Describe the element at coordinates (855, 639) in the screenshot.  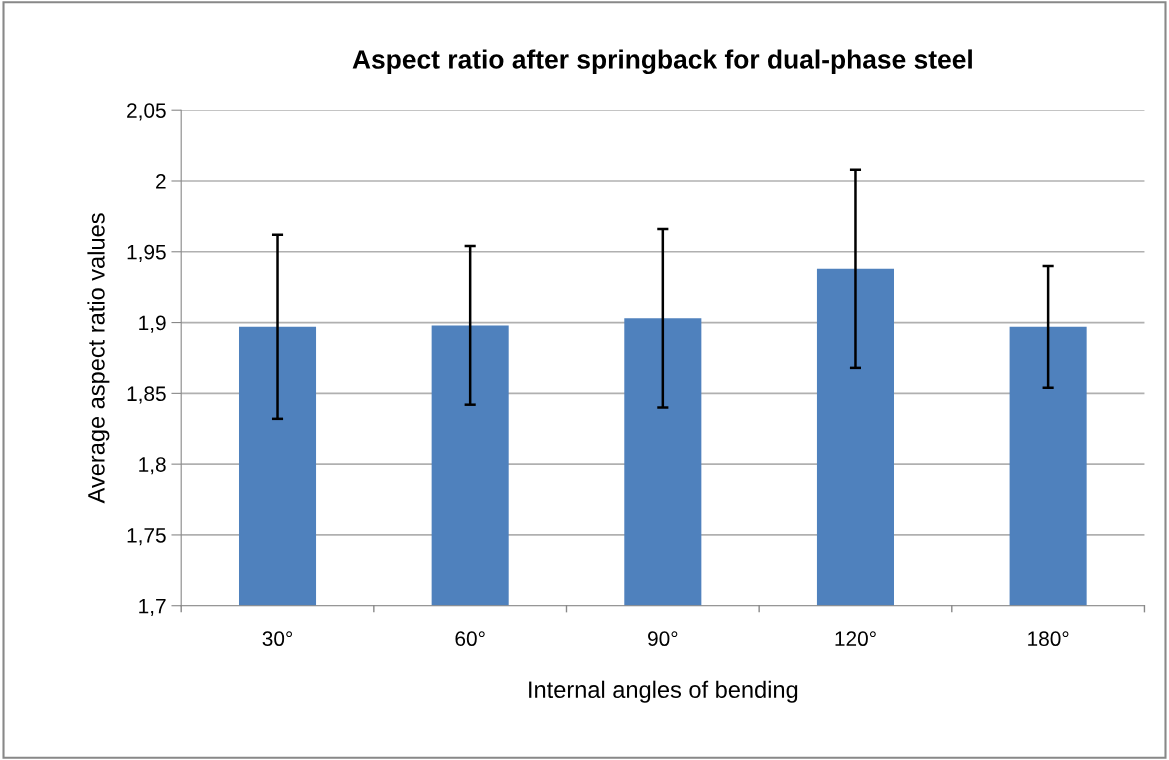
I see `x-tick-label: 120°` at that location.